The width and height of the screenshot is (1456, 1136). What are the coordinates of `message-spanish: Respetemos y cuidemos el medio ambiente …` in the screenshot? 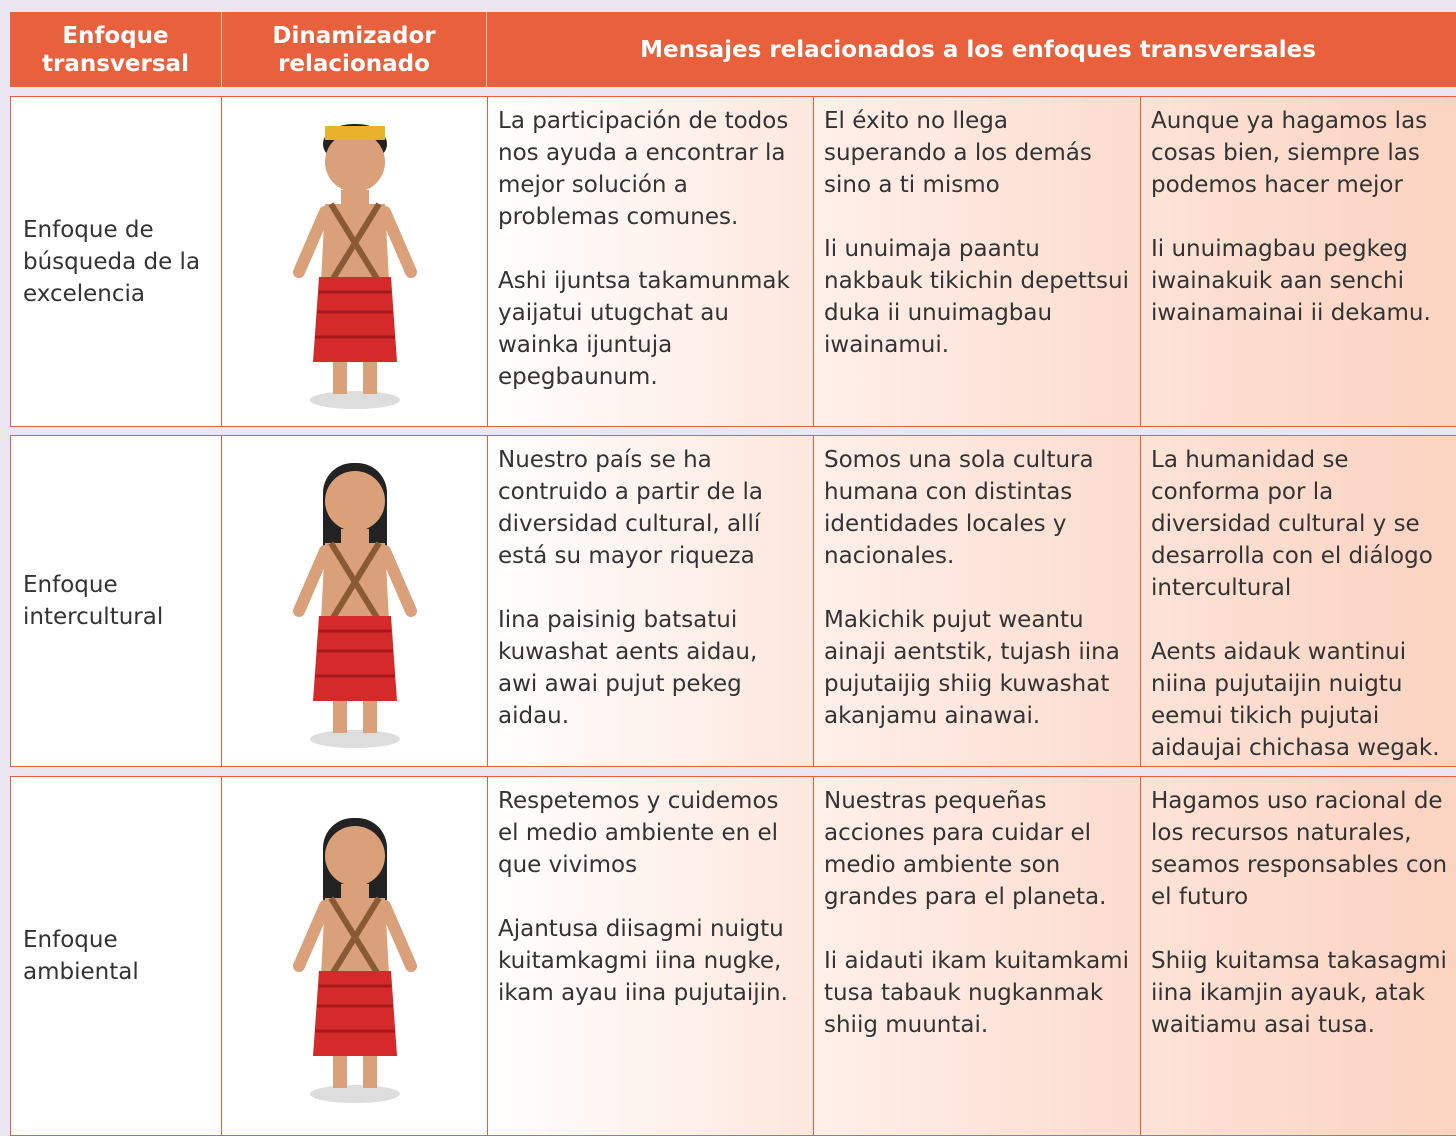 It's located at (638, 833).